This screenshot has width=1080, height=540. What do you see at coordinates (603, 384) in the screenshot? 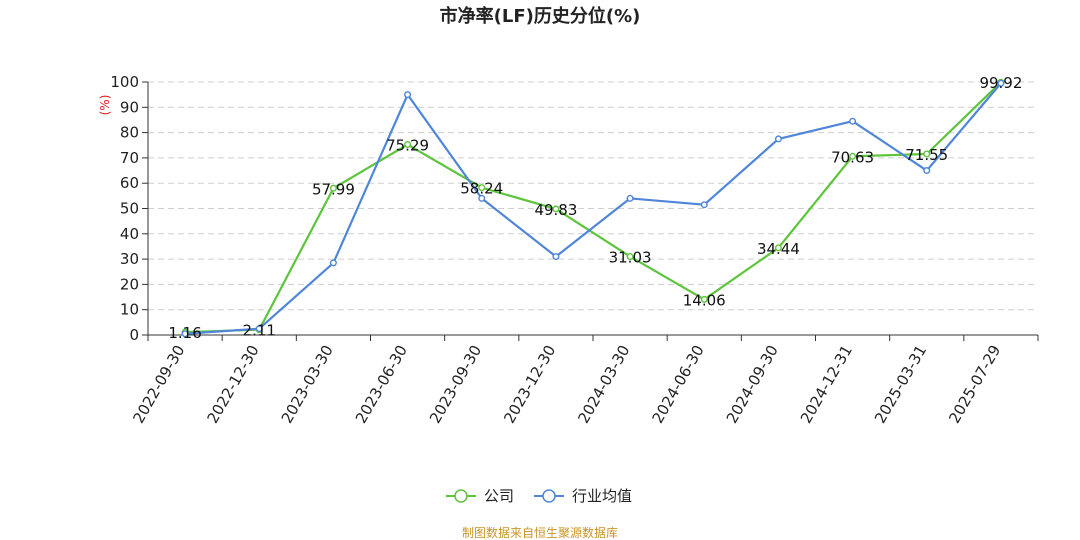
I see `x-tick-label: 2024-03-30` at bounding box center [603, 384].